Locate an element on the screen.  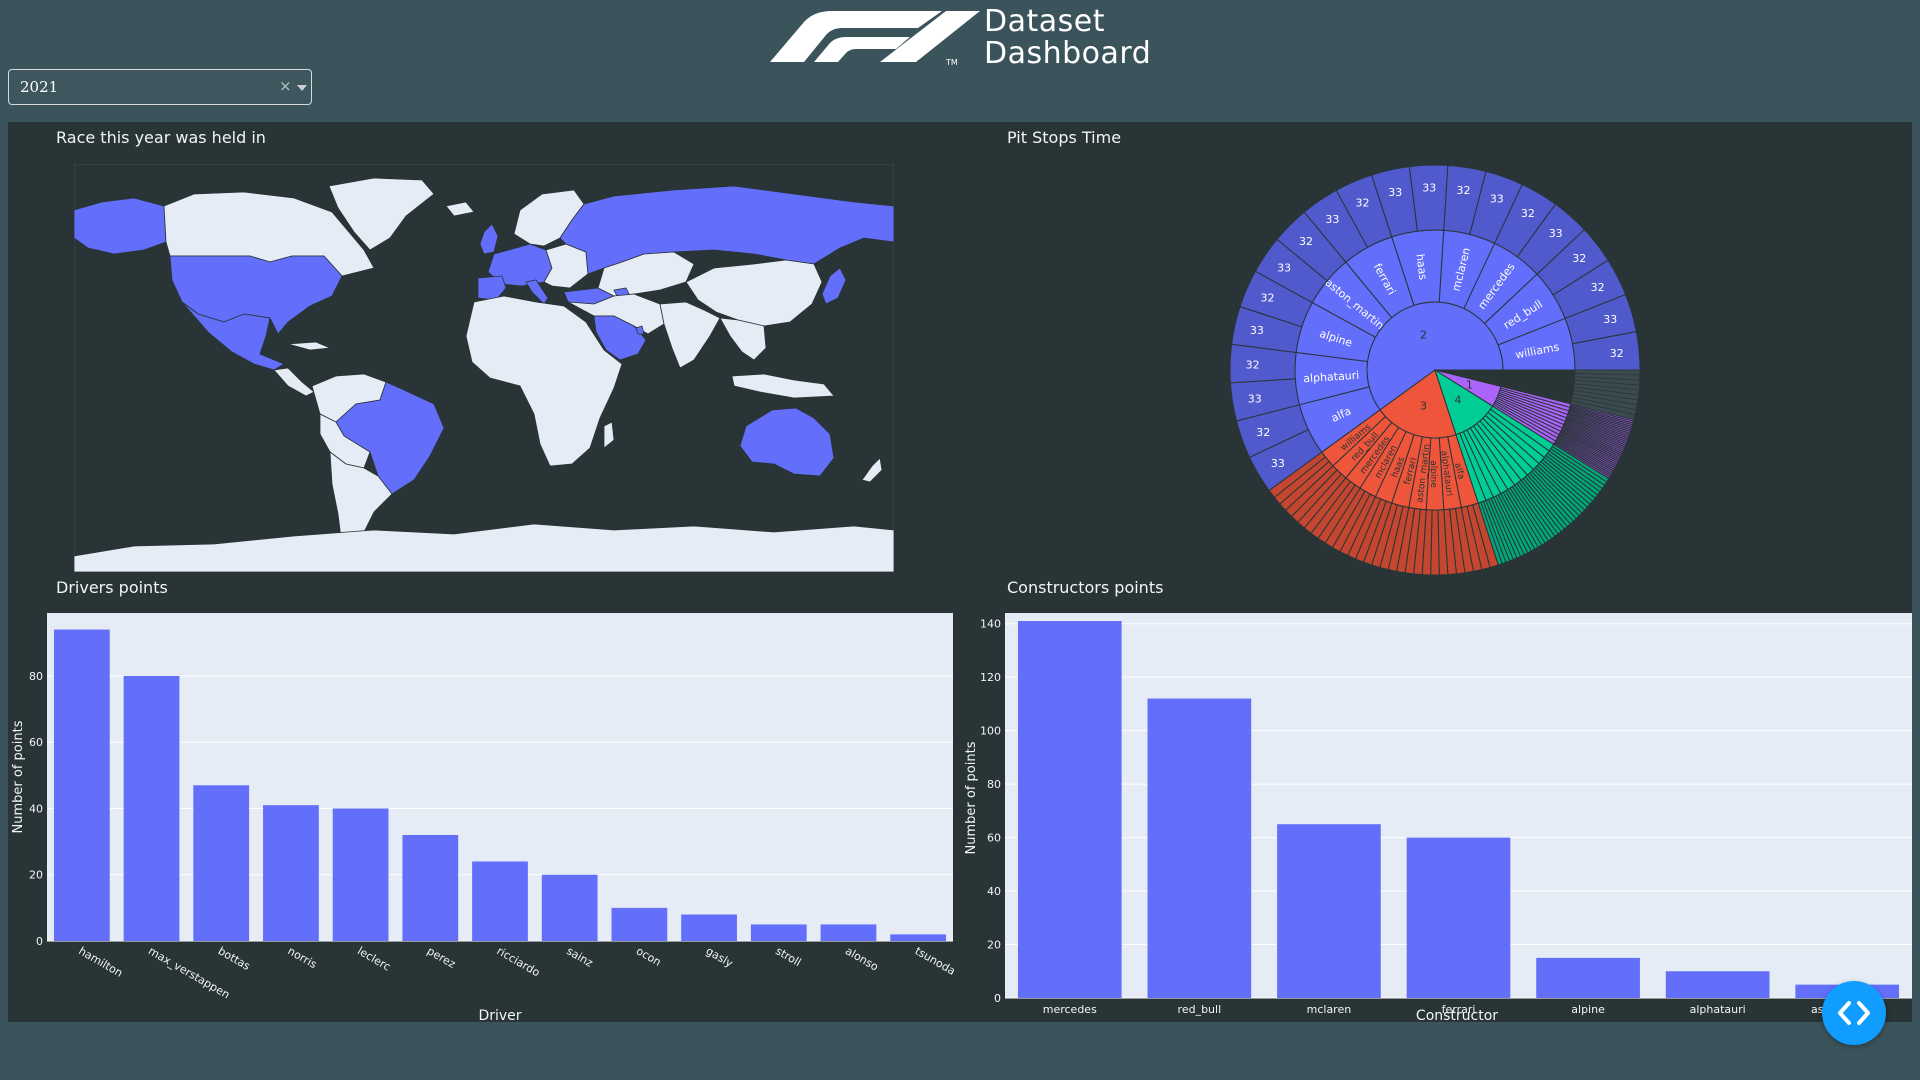
constructors-xtick-label: alphatauri is located at coordinates (1718, 1009).